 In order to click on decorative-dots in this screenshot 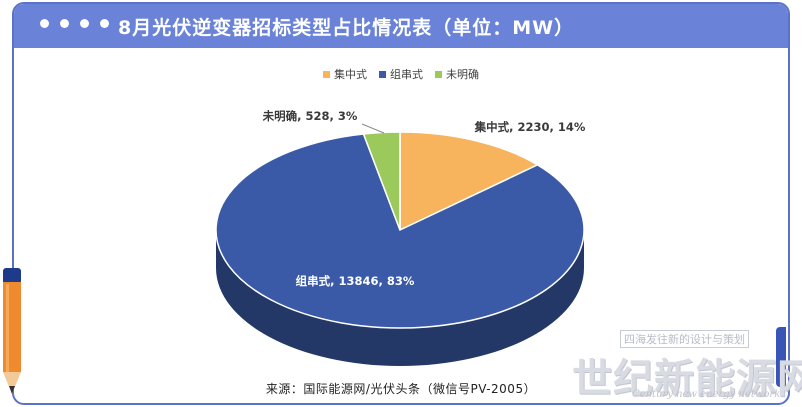, I will do `click(74, 23)`.